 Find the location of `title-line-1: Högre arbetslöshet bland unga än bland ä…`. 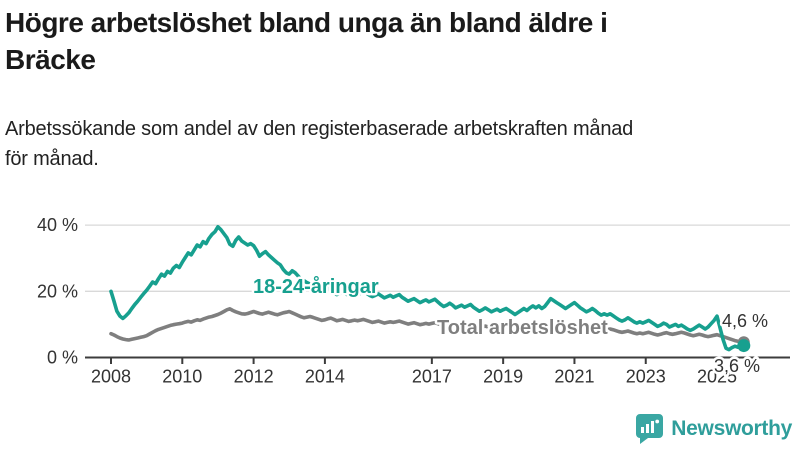

title-line-1: Högre arbetslöshet bland unga än bland ä… is located at coordinates (306, 22).